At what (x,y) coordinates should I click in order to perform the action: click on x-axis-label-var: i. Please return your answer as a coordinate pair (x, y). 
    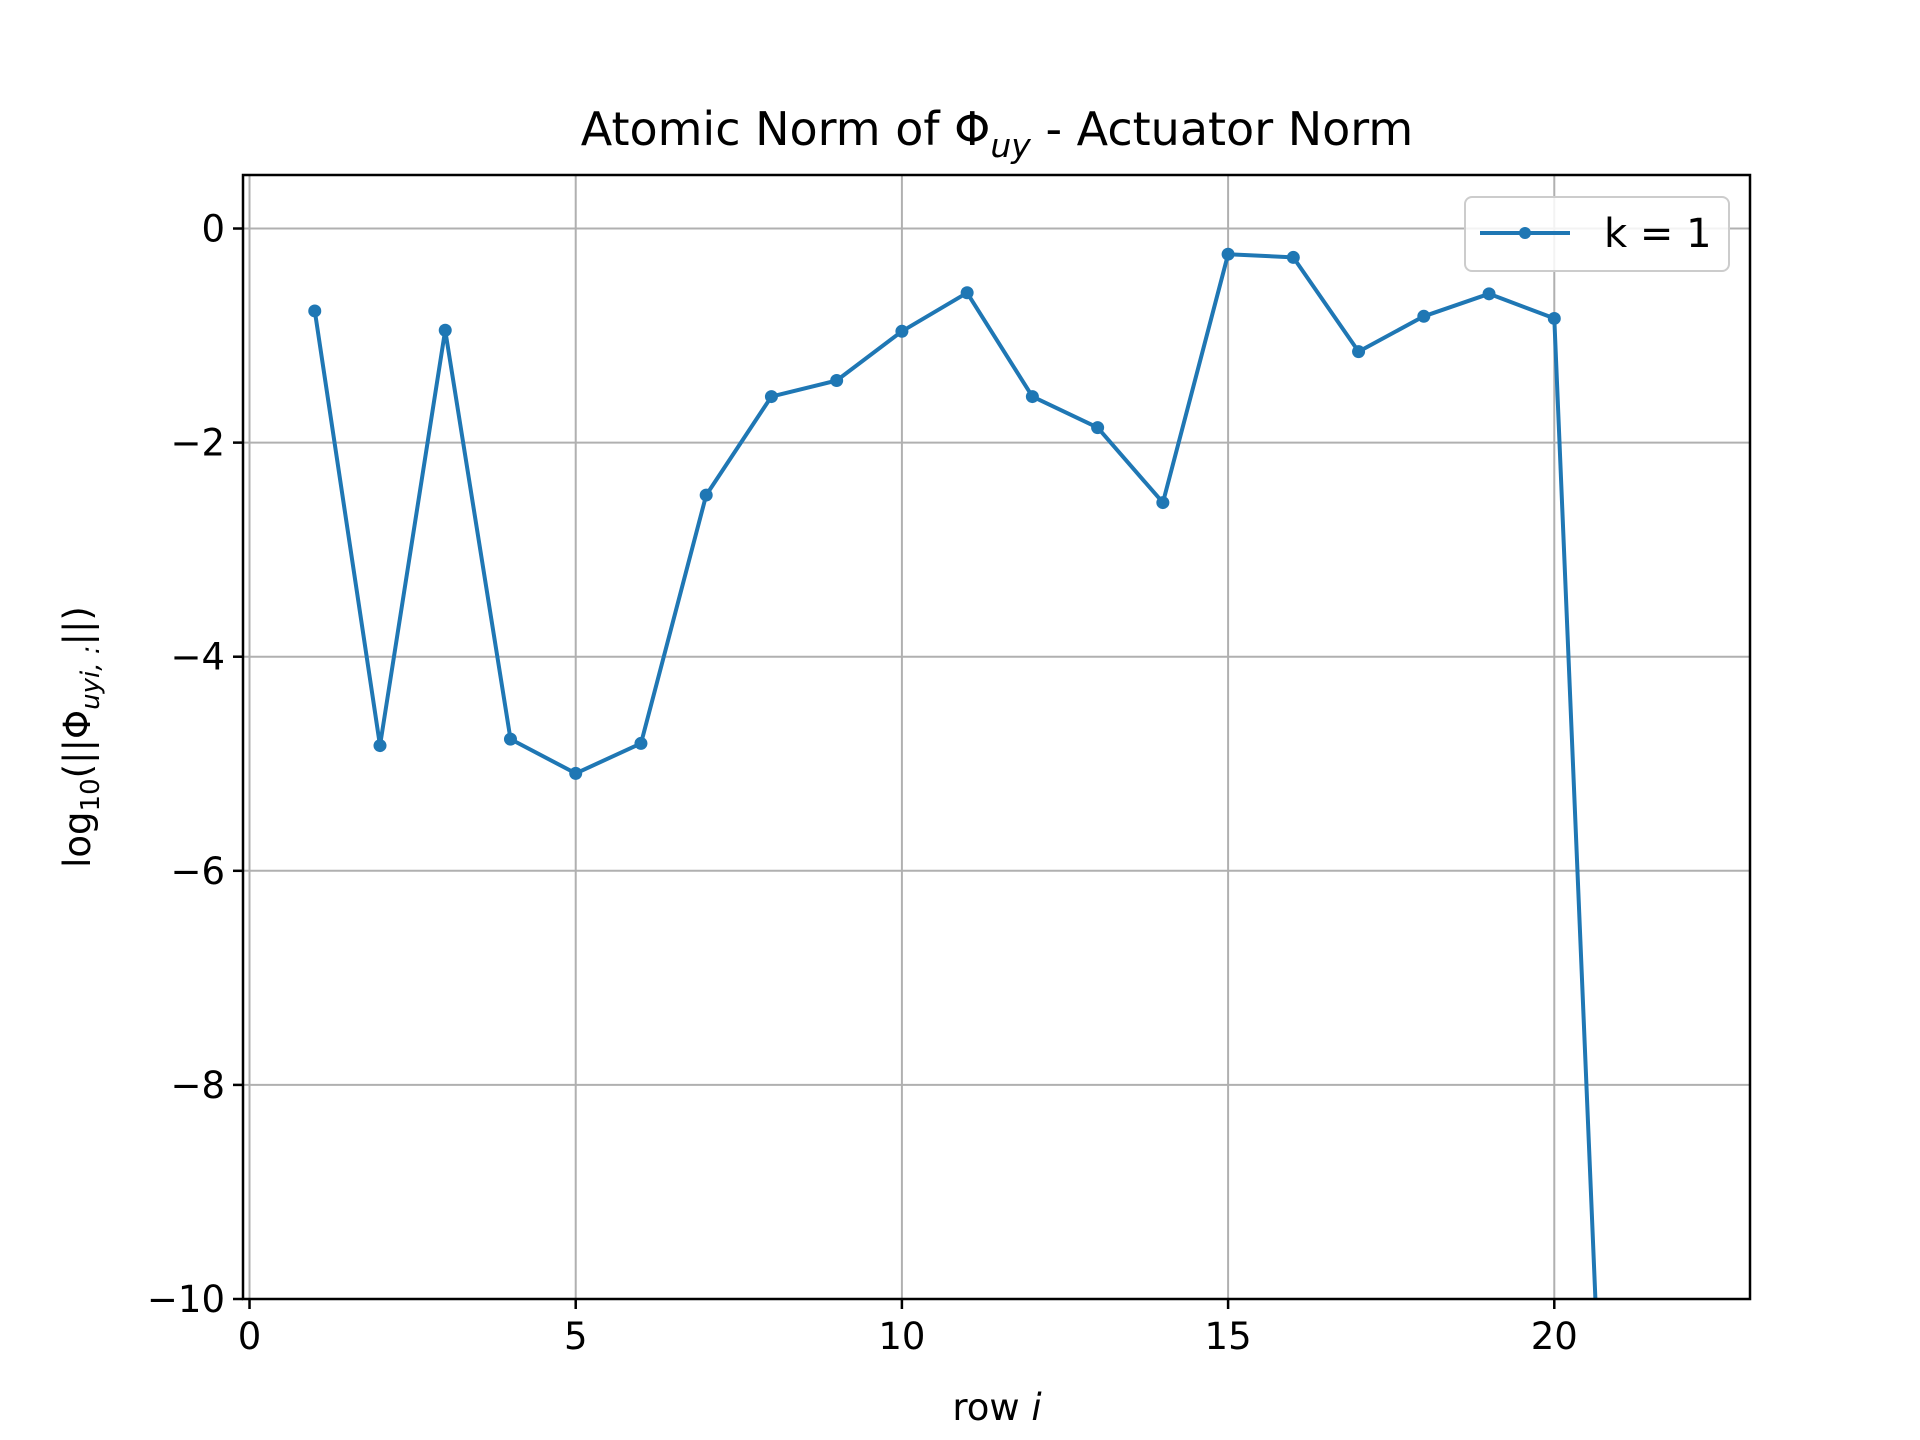
    Looking at the image, I should click on (1036, 1407).